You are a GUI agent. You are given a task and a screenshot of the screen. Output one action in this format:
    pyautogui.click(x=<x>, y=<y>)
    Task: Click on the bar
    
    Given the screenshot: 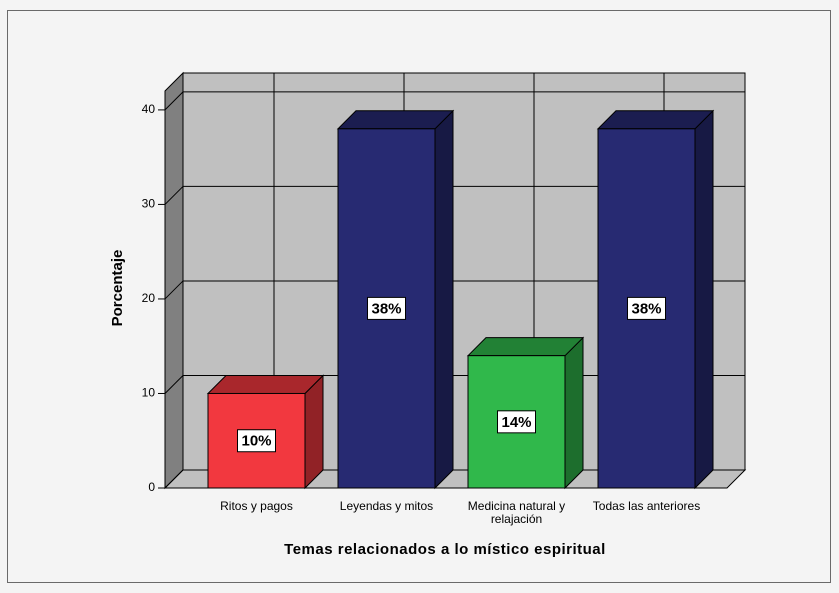 What is the action you would take?
    pyautogui.click(x=516, y=422)
    